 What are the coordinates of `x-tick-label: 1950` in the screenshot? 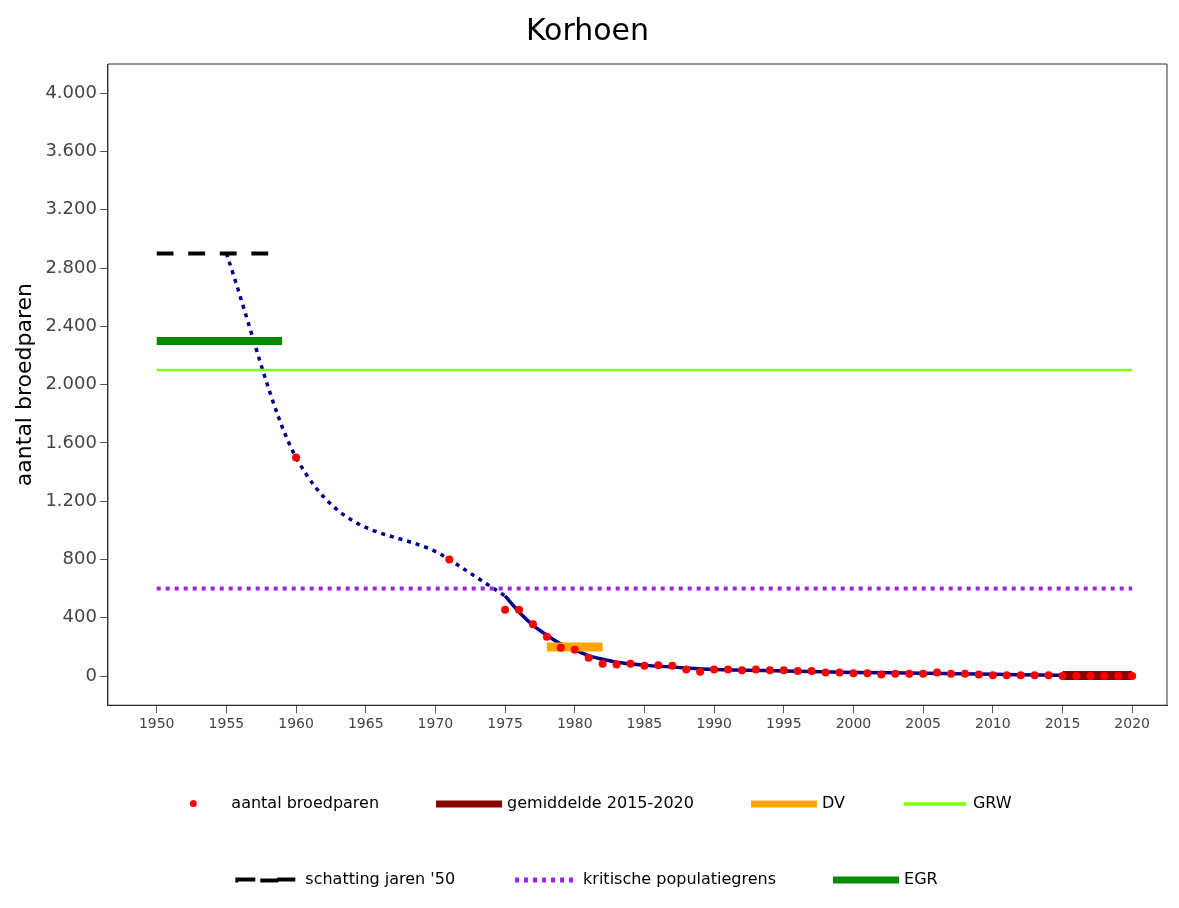 It's located at (156, 723).